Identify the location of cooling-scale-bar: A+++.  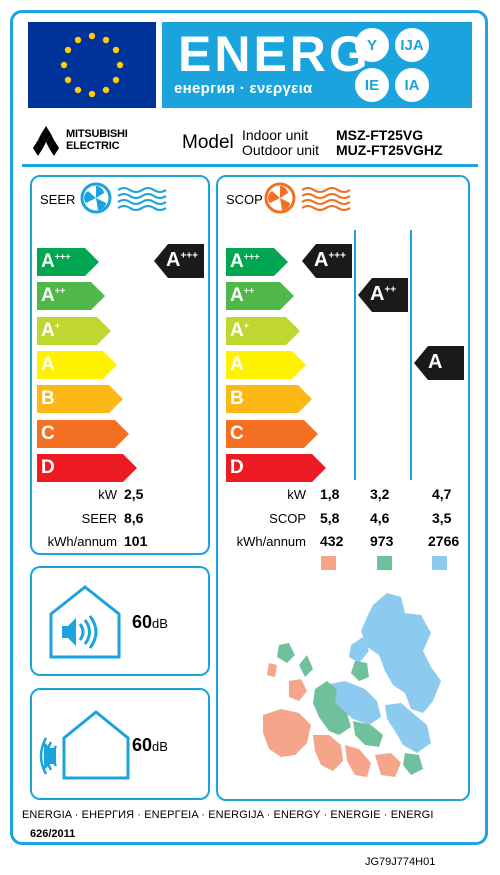
(68, 262).